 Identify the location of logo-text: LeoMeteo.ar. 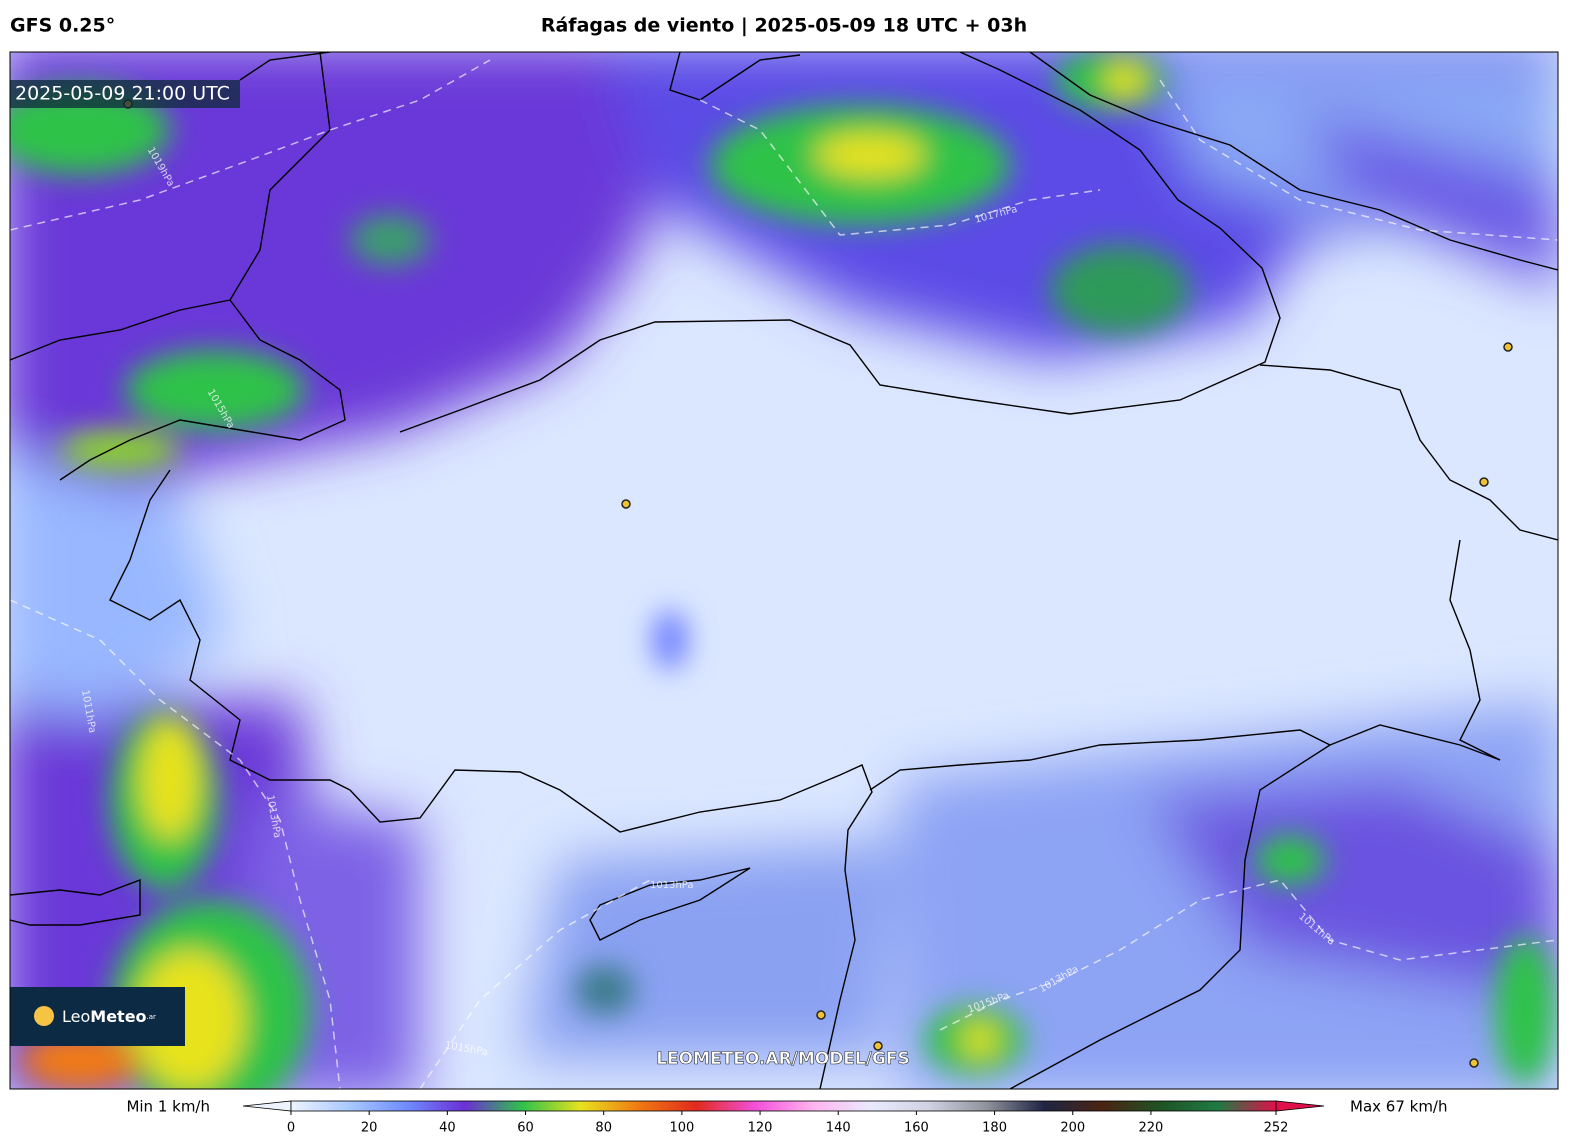
(109, 1016).